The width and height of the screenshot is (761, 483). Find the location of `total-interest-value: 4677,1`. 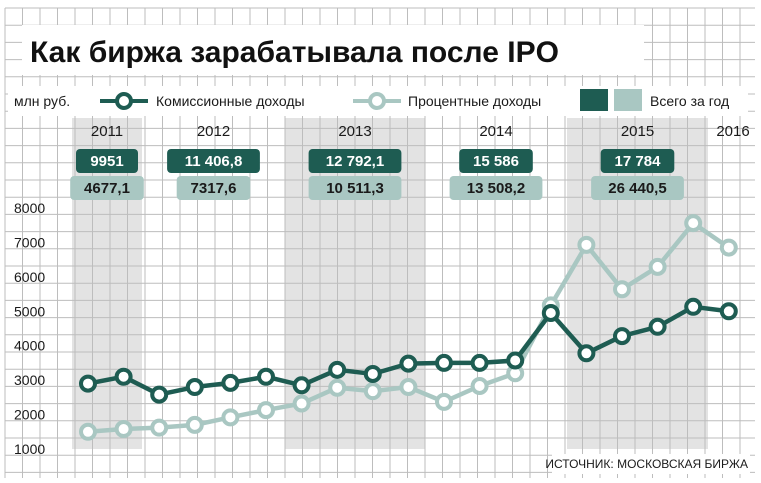

total-interest-value: 4677,1 is located at coordinates (107, 188).